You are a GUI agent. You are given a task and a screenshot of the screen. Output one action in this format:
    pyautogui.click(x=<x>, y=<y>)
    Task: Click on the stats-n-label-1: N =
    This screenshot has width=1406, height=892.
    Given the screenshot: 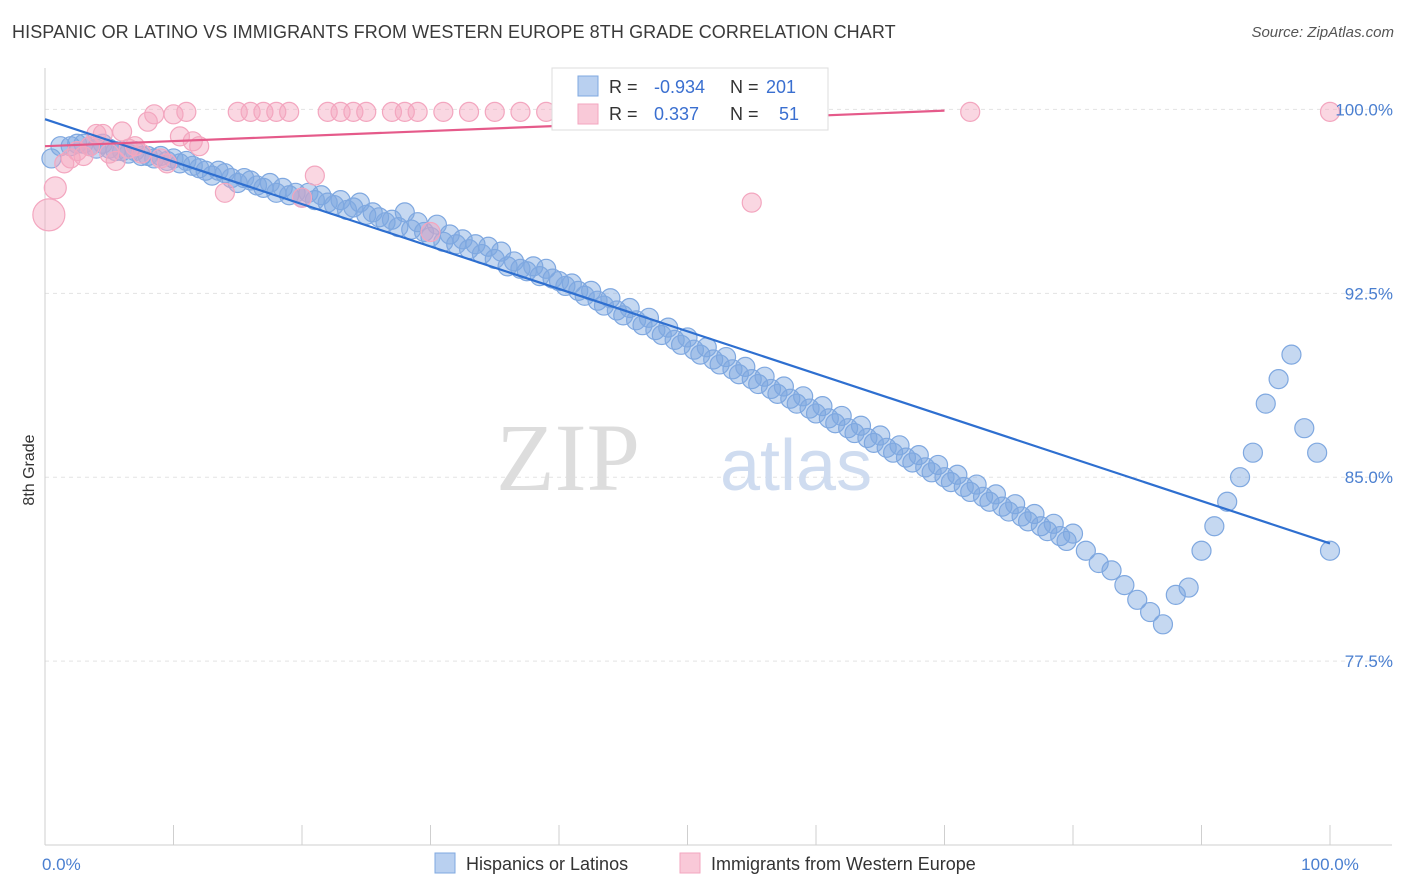 What is the action you would take?
    pyautogui.click(x=744, y=87)
    